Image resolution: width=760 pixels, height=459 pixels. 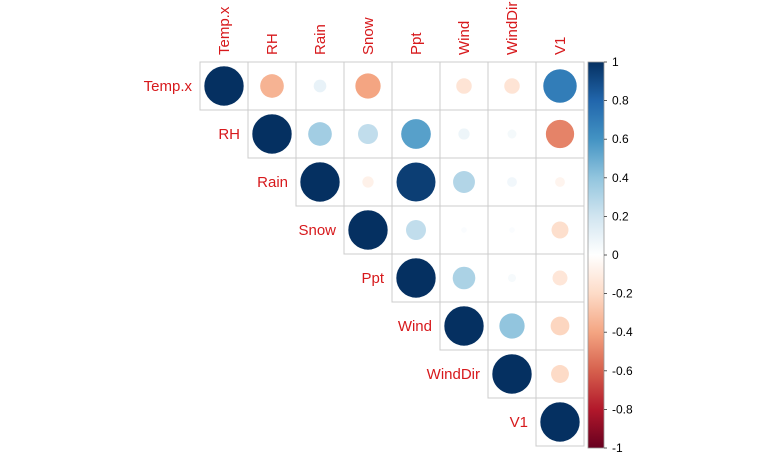 I want to click on circle-Snow-V1, so click(x=560, y=230).